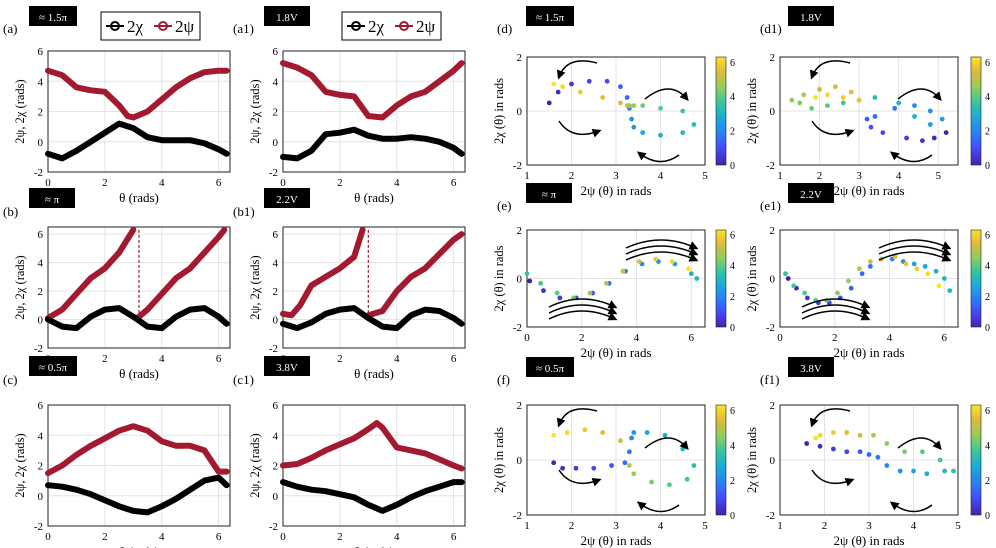 The height and width of the screenshot is (548, 996). I want to click on y-axis-label: 2ψ, 2χ (rads), so click(20, 465).